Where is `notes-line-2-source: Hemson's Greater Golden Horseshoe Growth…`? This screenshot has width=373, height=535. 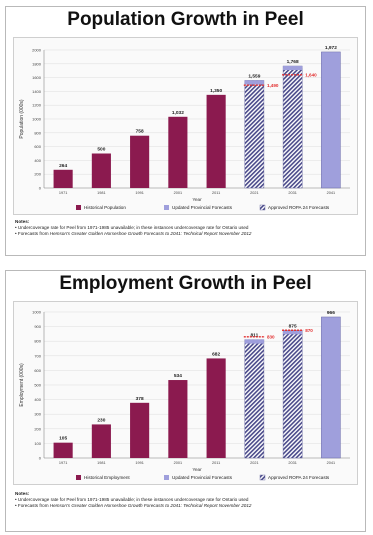 notes-line-2-source: Hemson's Greater Golden Horseshoe Growth… is located at coordinates (150, 505).